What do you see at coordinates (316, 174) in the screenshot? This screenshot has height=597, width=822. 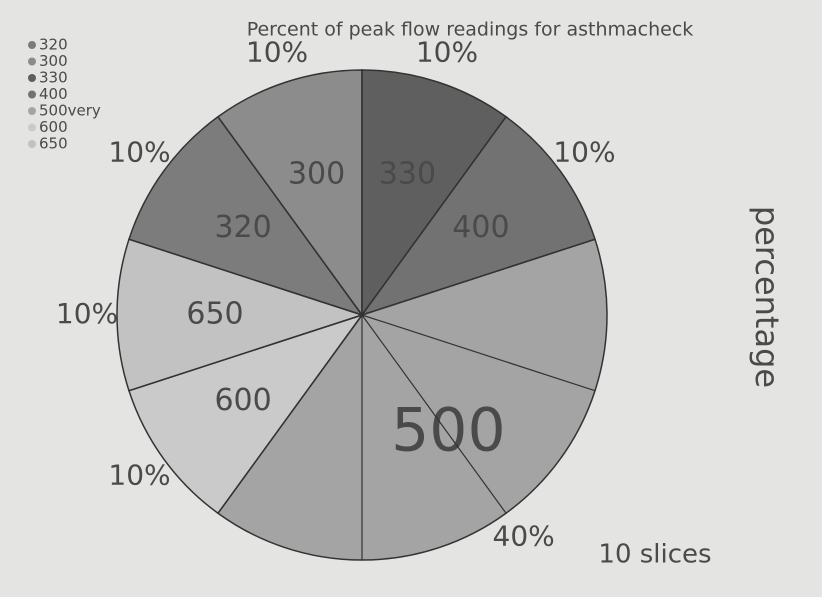 I see `slice-label: 300` at bounding box center [316, 174].